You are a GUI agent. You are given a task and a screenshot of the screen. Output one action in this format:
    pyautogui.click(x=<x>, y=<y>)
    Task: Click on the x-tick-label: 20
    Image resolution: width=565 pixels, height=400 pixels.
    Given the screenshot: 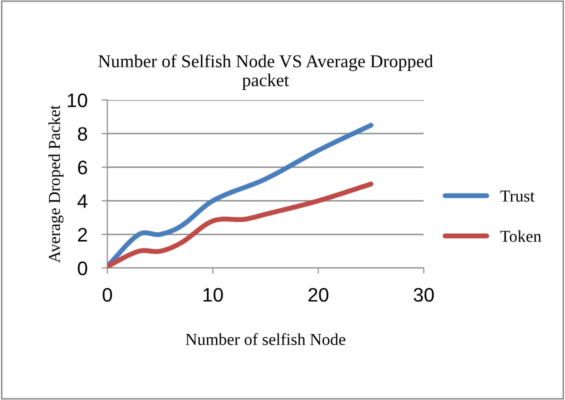 What is the action you would take?
    pyautogui.click(x=318, y=295)
    